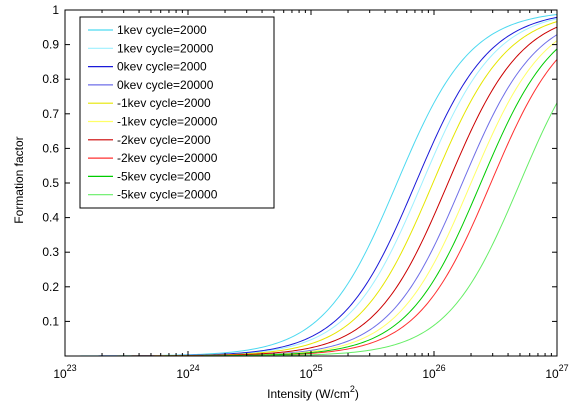 The width and height of the screenshot is (578, 410). I want to click on y-tick-label: 0.8, so click(50, 79).